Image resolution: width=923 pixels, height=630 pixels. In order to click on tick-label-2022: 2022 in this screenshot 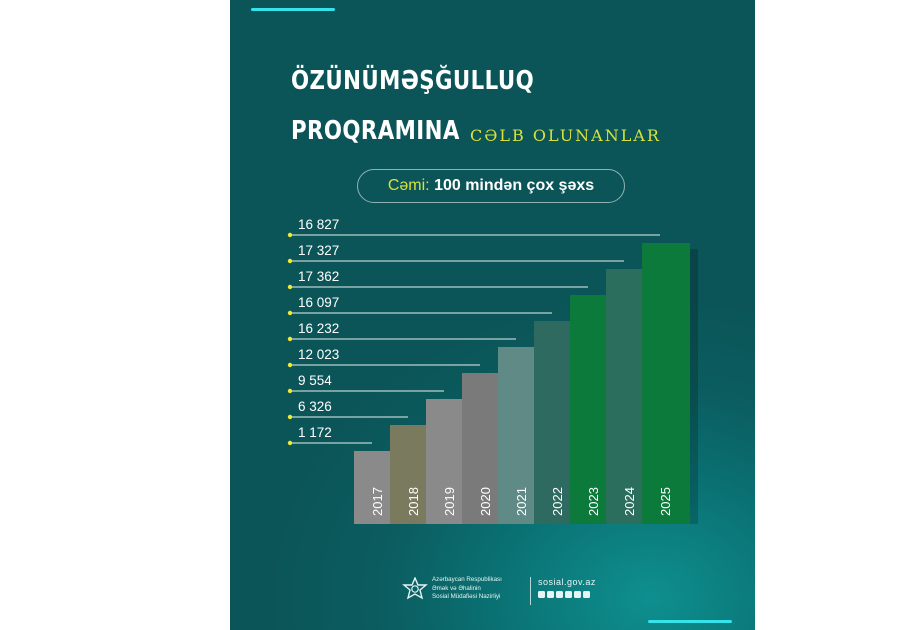, I will do `click(557, 501)`.